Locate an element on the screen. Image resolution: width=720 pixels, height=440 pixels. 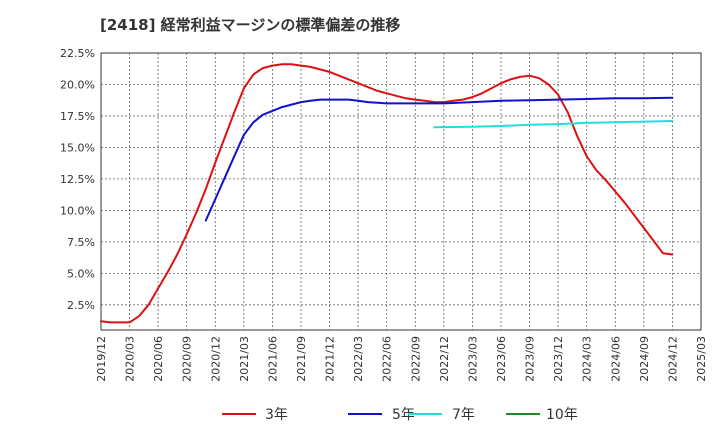
x-tick-label: 2021/03 is located at coordinates (244, 359).